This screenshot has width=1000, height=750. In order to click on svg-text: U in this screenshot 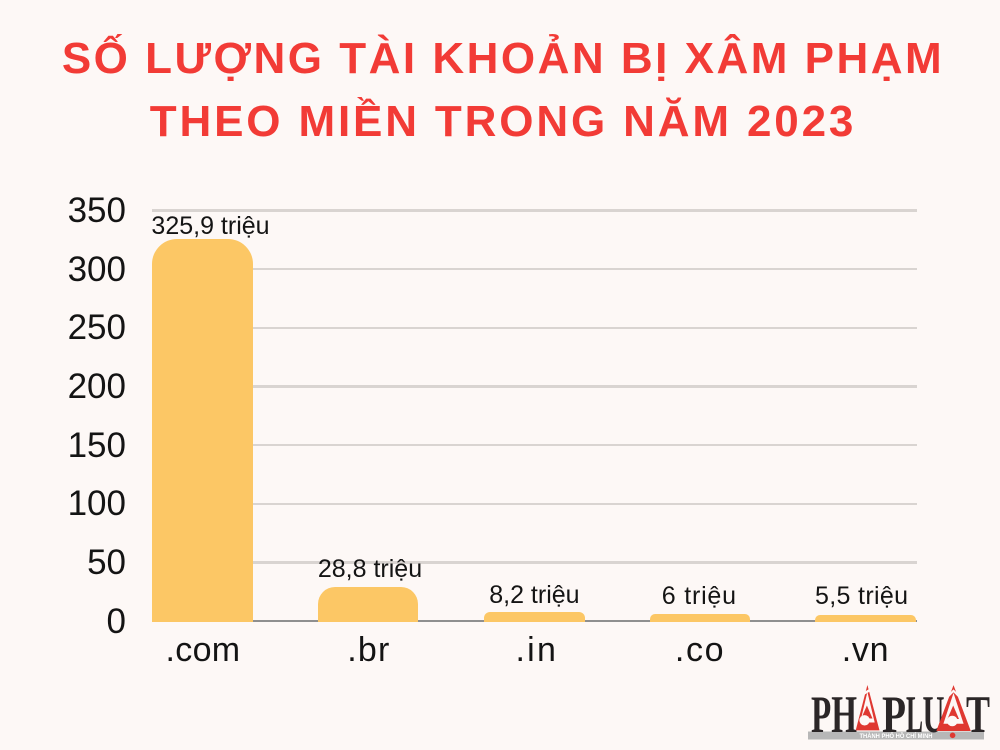, I will do `click(934, 715)`.